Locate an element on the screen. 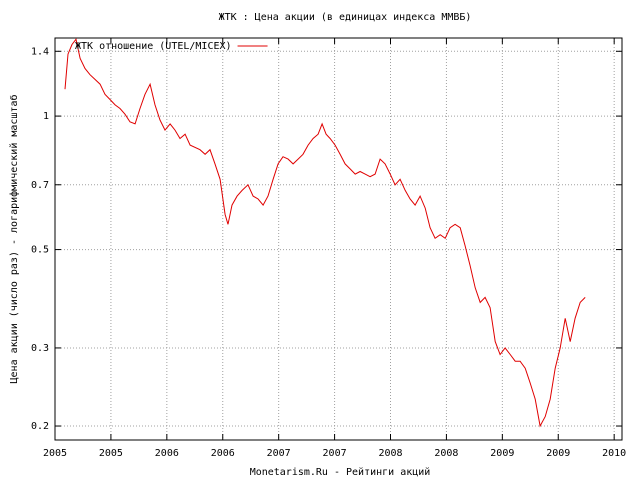 The image size is (640, 480). y-tick-label: 0.5 is located at coordinates (40, 250).